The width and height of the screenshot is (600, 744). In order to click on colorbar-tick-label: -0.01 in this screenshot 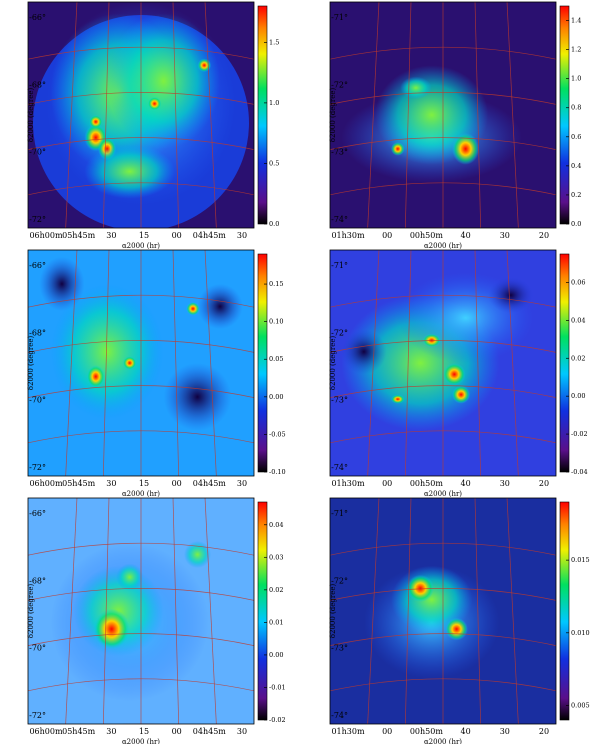, I will do `click(277, 687)`.